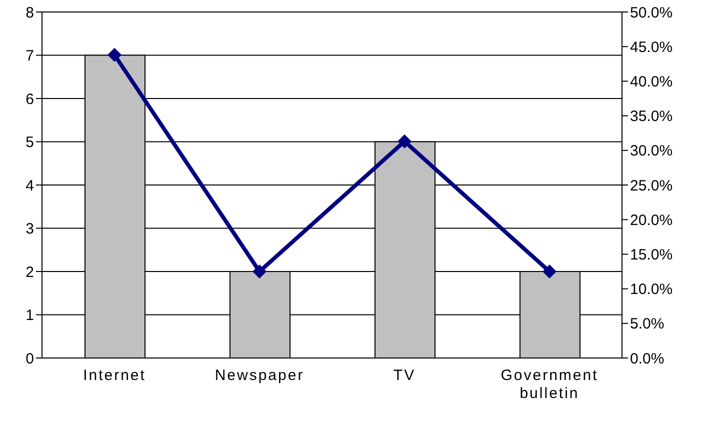  What do you see at coordinates (651, 289) in the screenshot?
I see `y2-tick-label: 10.0%` at bounding box center [651, 289].